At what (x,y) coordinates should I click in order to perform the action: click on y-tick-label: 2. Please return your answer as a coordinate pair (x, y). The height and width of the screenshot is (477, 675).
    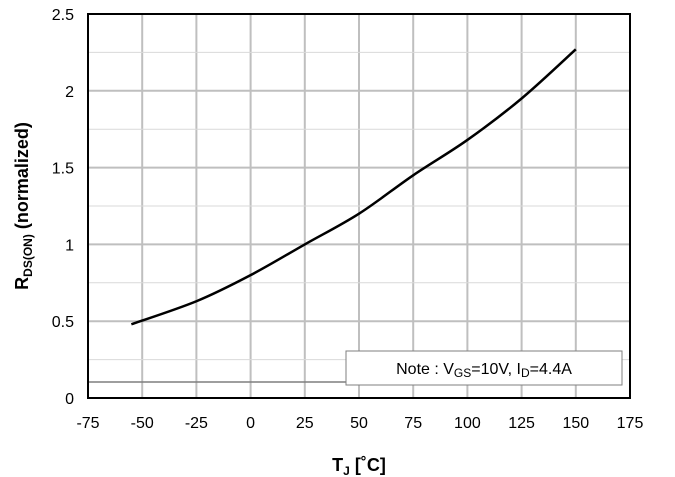
    Looking at the image, I should click on (69, 92).